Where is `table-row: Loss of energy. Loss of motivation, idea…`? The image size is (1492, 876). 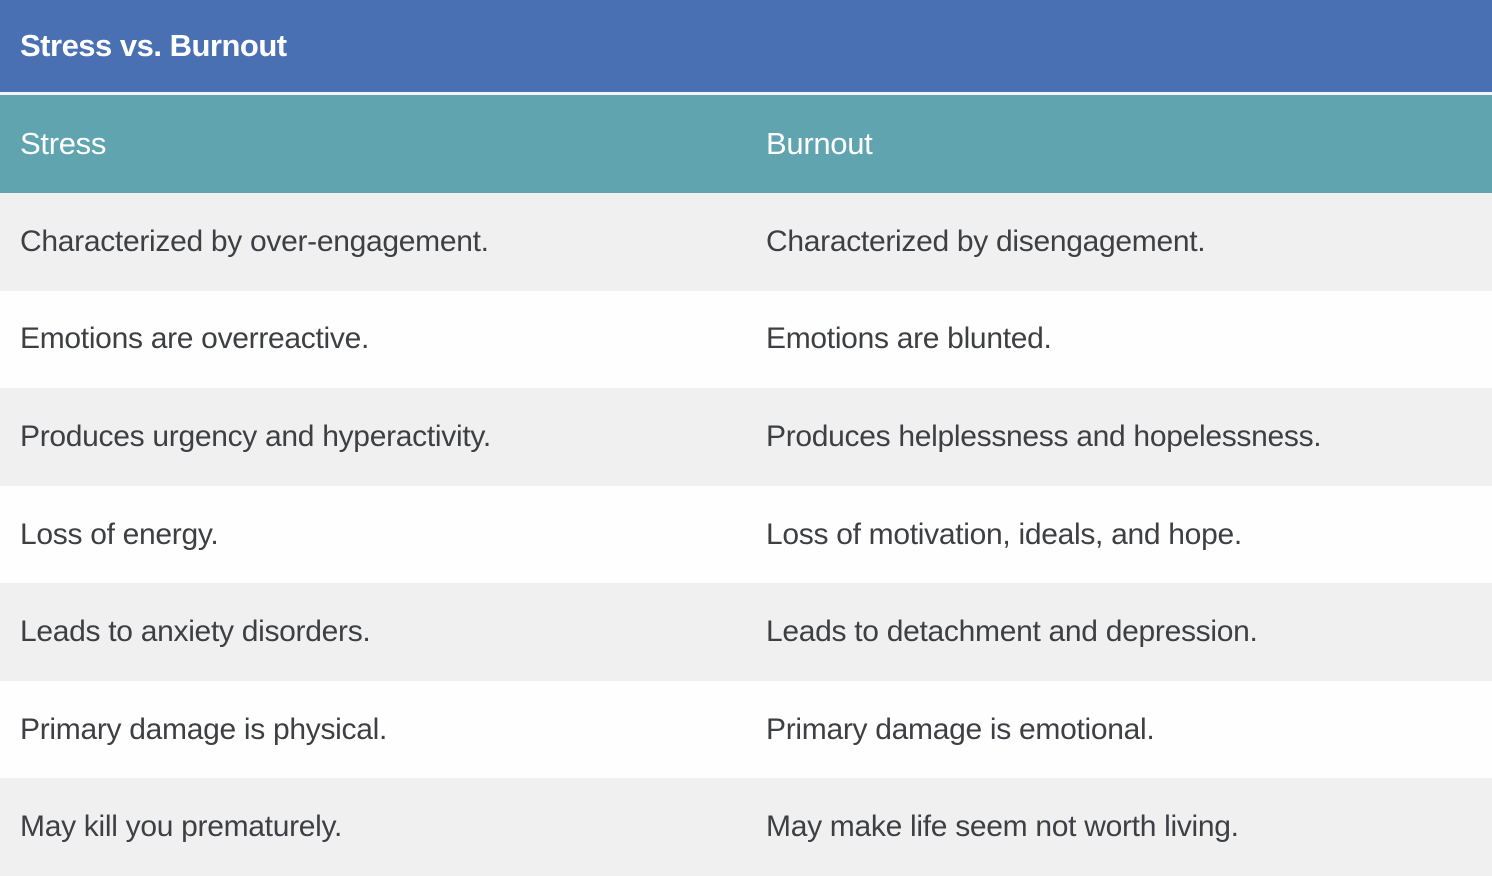 table-row: Loss of energy. Loss of motivation, idea… is located at coordinates (746, 534).